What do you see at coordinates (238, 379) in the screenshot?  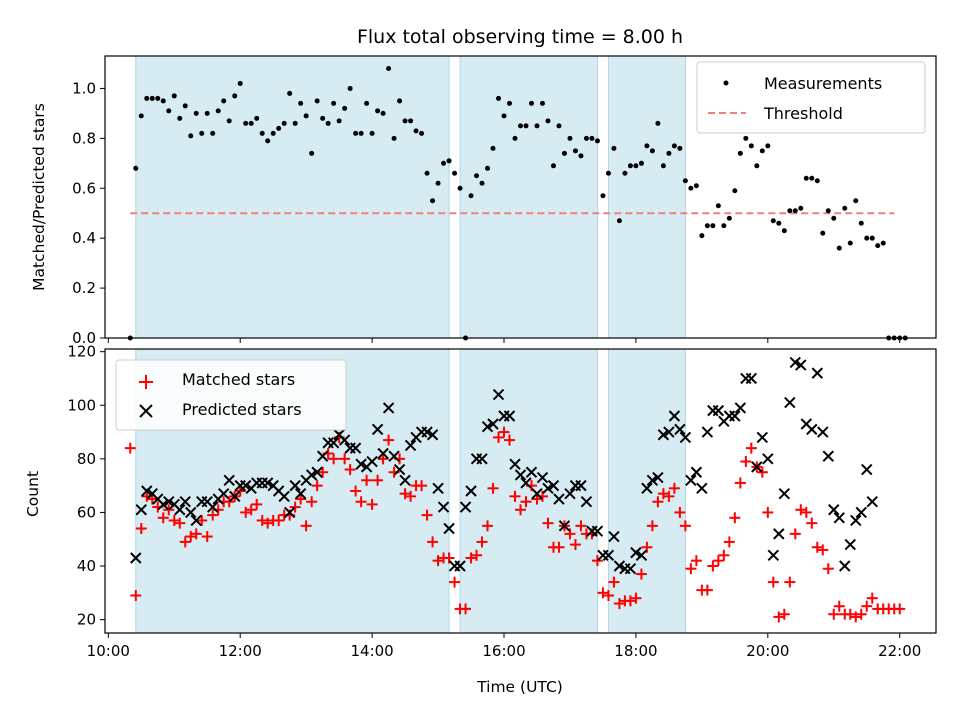 I see `legend-matched-label: Matched stars` at bounding box center [238, 379].